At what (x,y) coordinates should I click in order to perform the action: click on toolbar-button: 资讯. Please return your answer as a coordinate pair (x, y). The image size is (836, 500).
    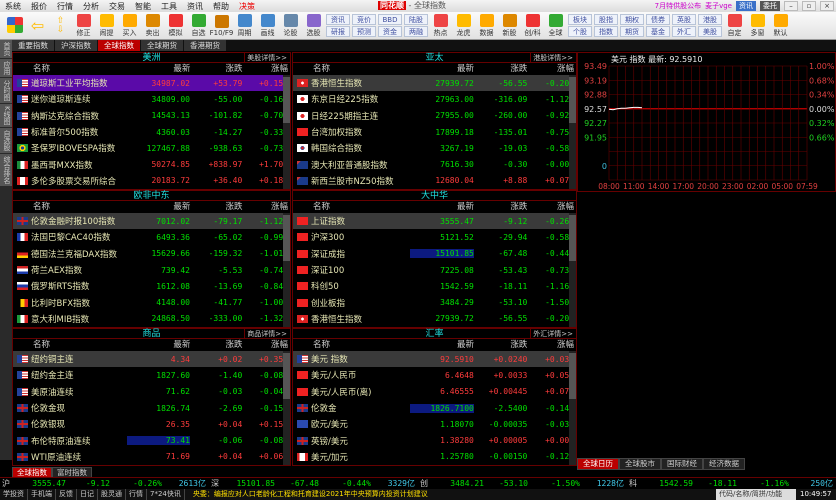
    Looking at the image, I should click on (338, 19).